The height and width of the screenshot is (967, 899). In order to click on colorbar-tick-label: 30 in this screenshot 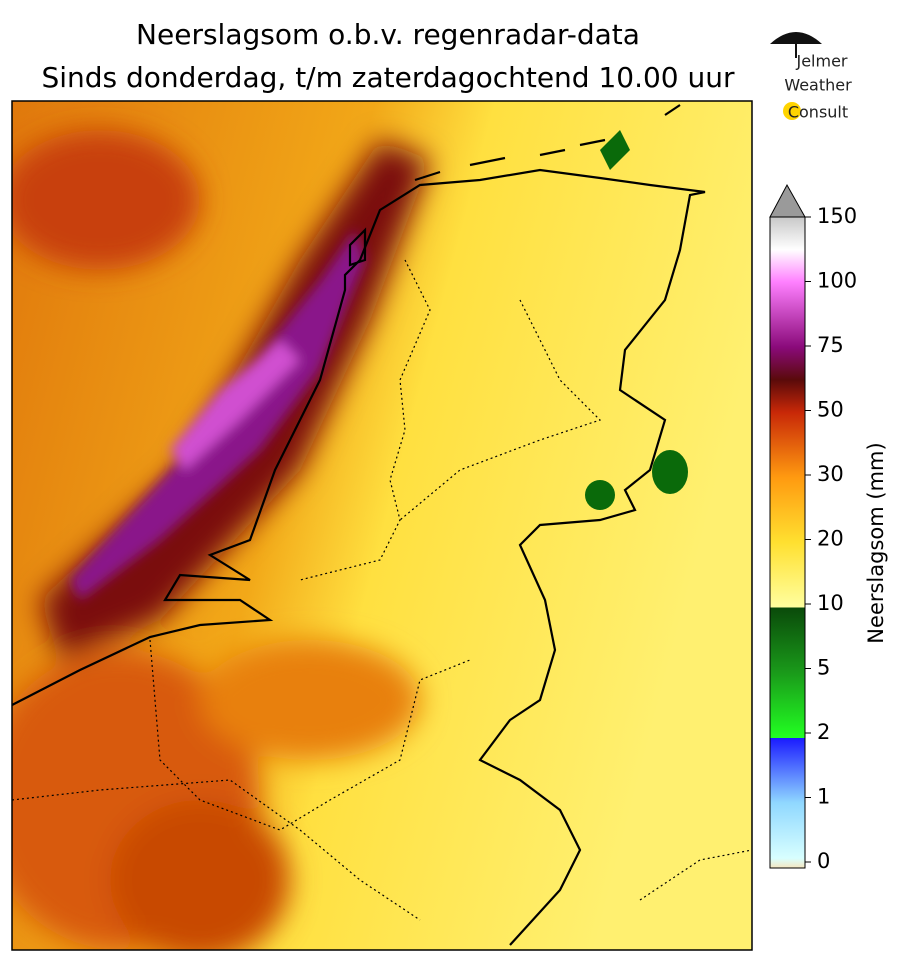, I will do `click(830, 474)`.